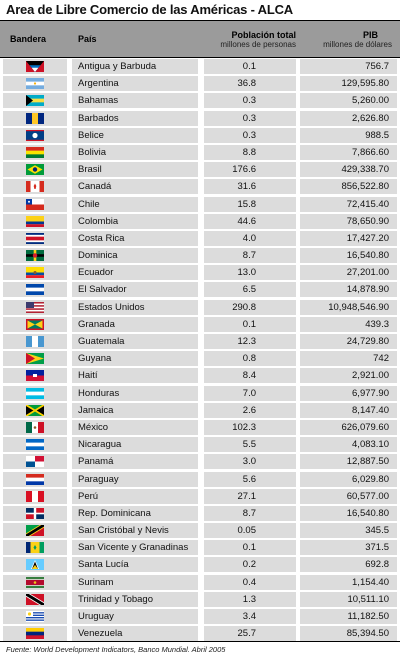 The height and width of the screenshot is (657, 400). I want to click on bolivia-flag-icon, so click(35, 152).